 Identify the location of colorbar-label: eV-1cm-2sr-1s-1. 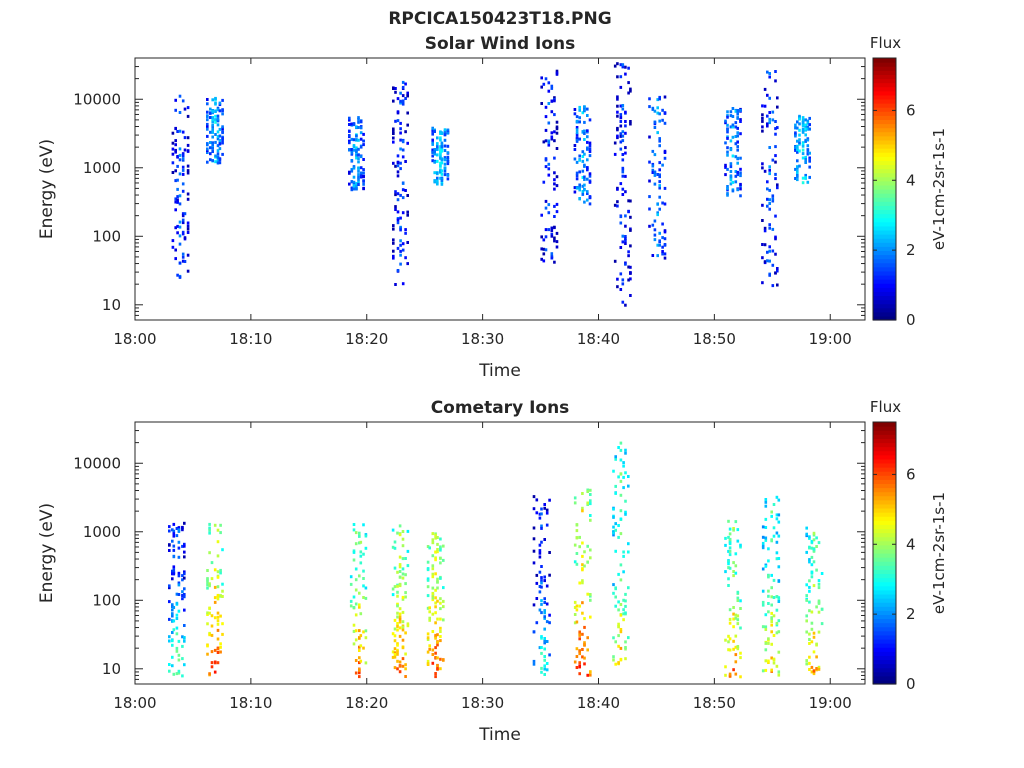
(939, 553).